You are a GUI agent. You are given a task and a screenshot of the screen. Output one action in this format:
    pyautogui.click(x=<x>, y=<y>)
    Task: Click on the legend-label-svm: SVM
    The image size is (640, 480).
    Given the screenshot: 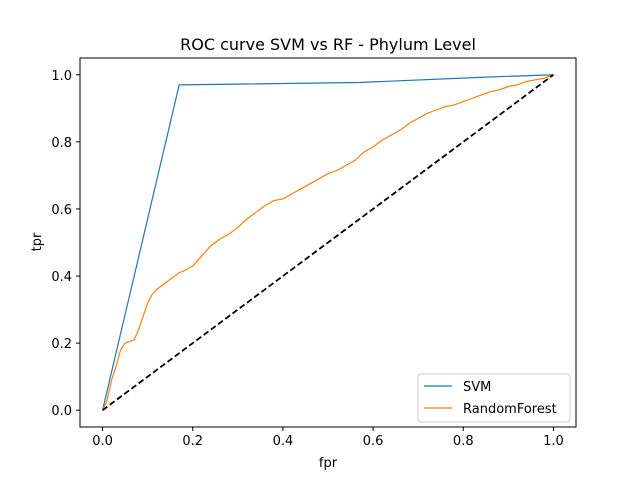 What is the action you would take?
    pyautogui.click(x=477, y=387)
    